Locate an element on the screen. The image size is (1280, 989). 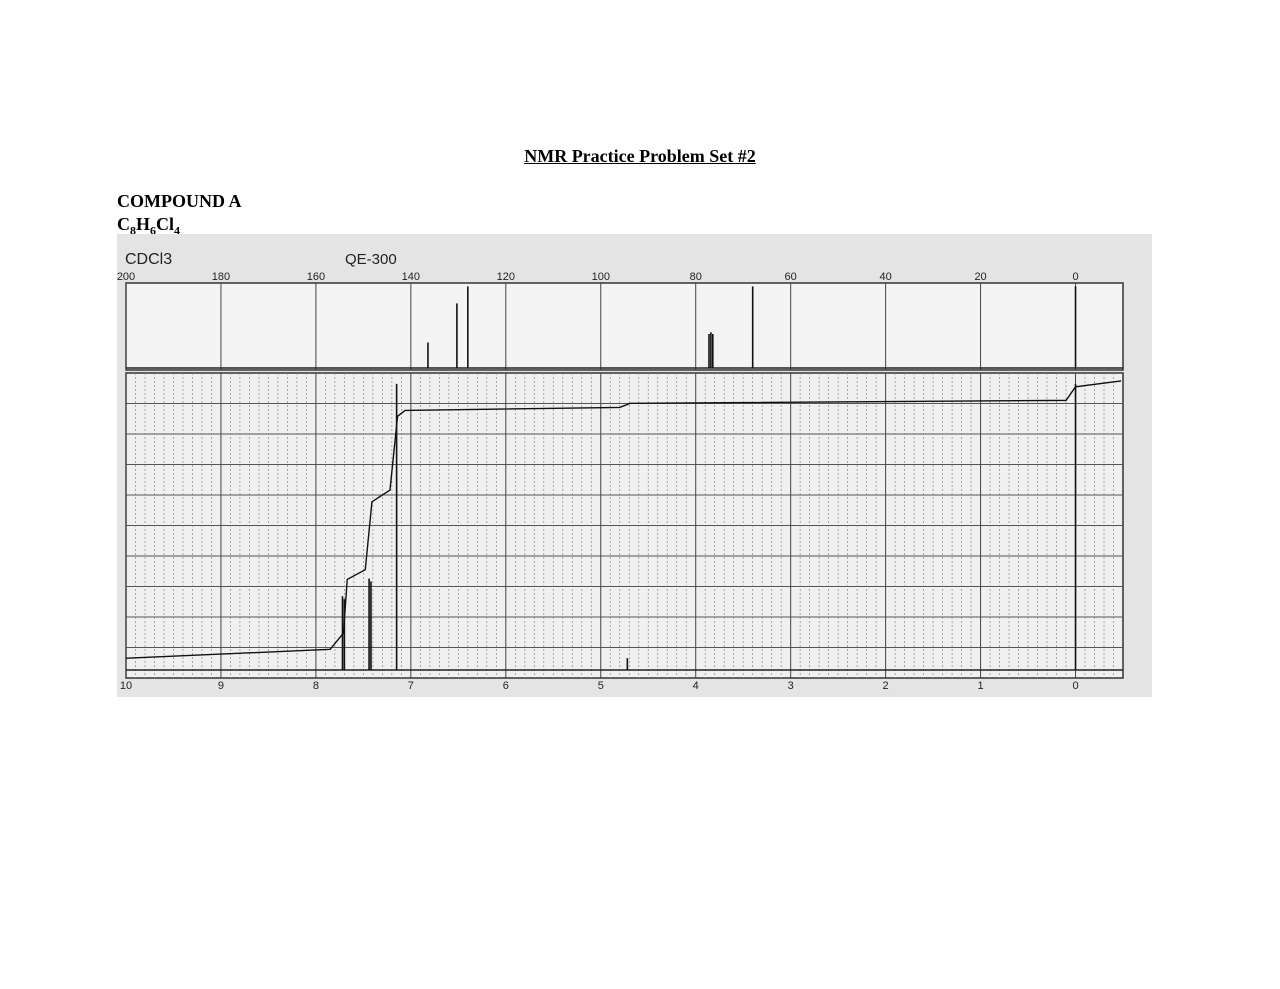
x-tick-label: 9 is located at coordinates (221, 686).